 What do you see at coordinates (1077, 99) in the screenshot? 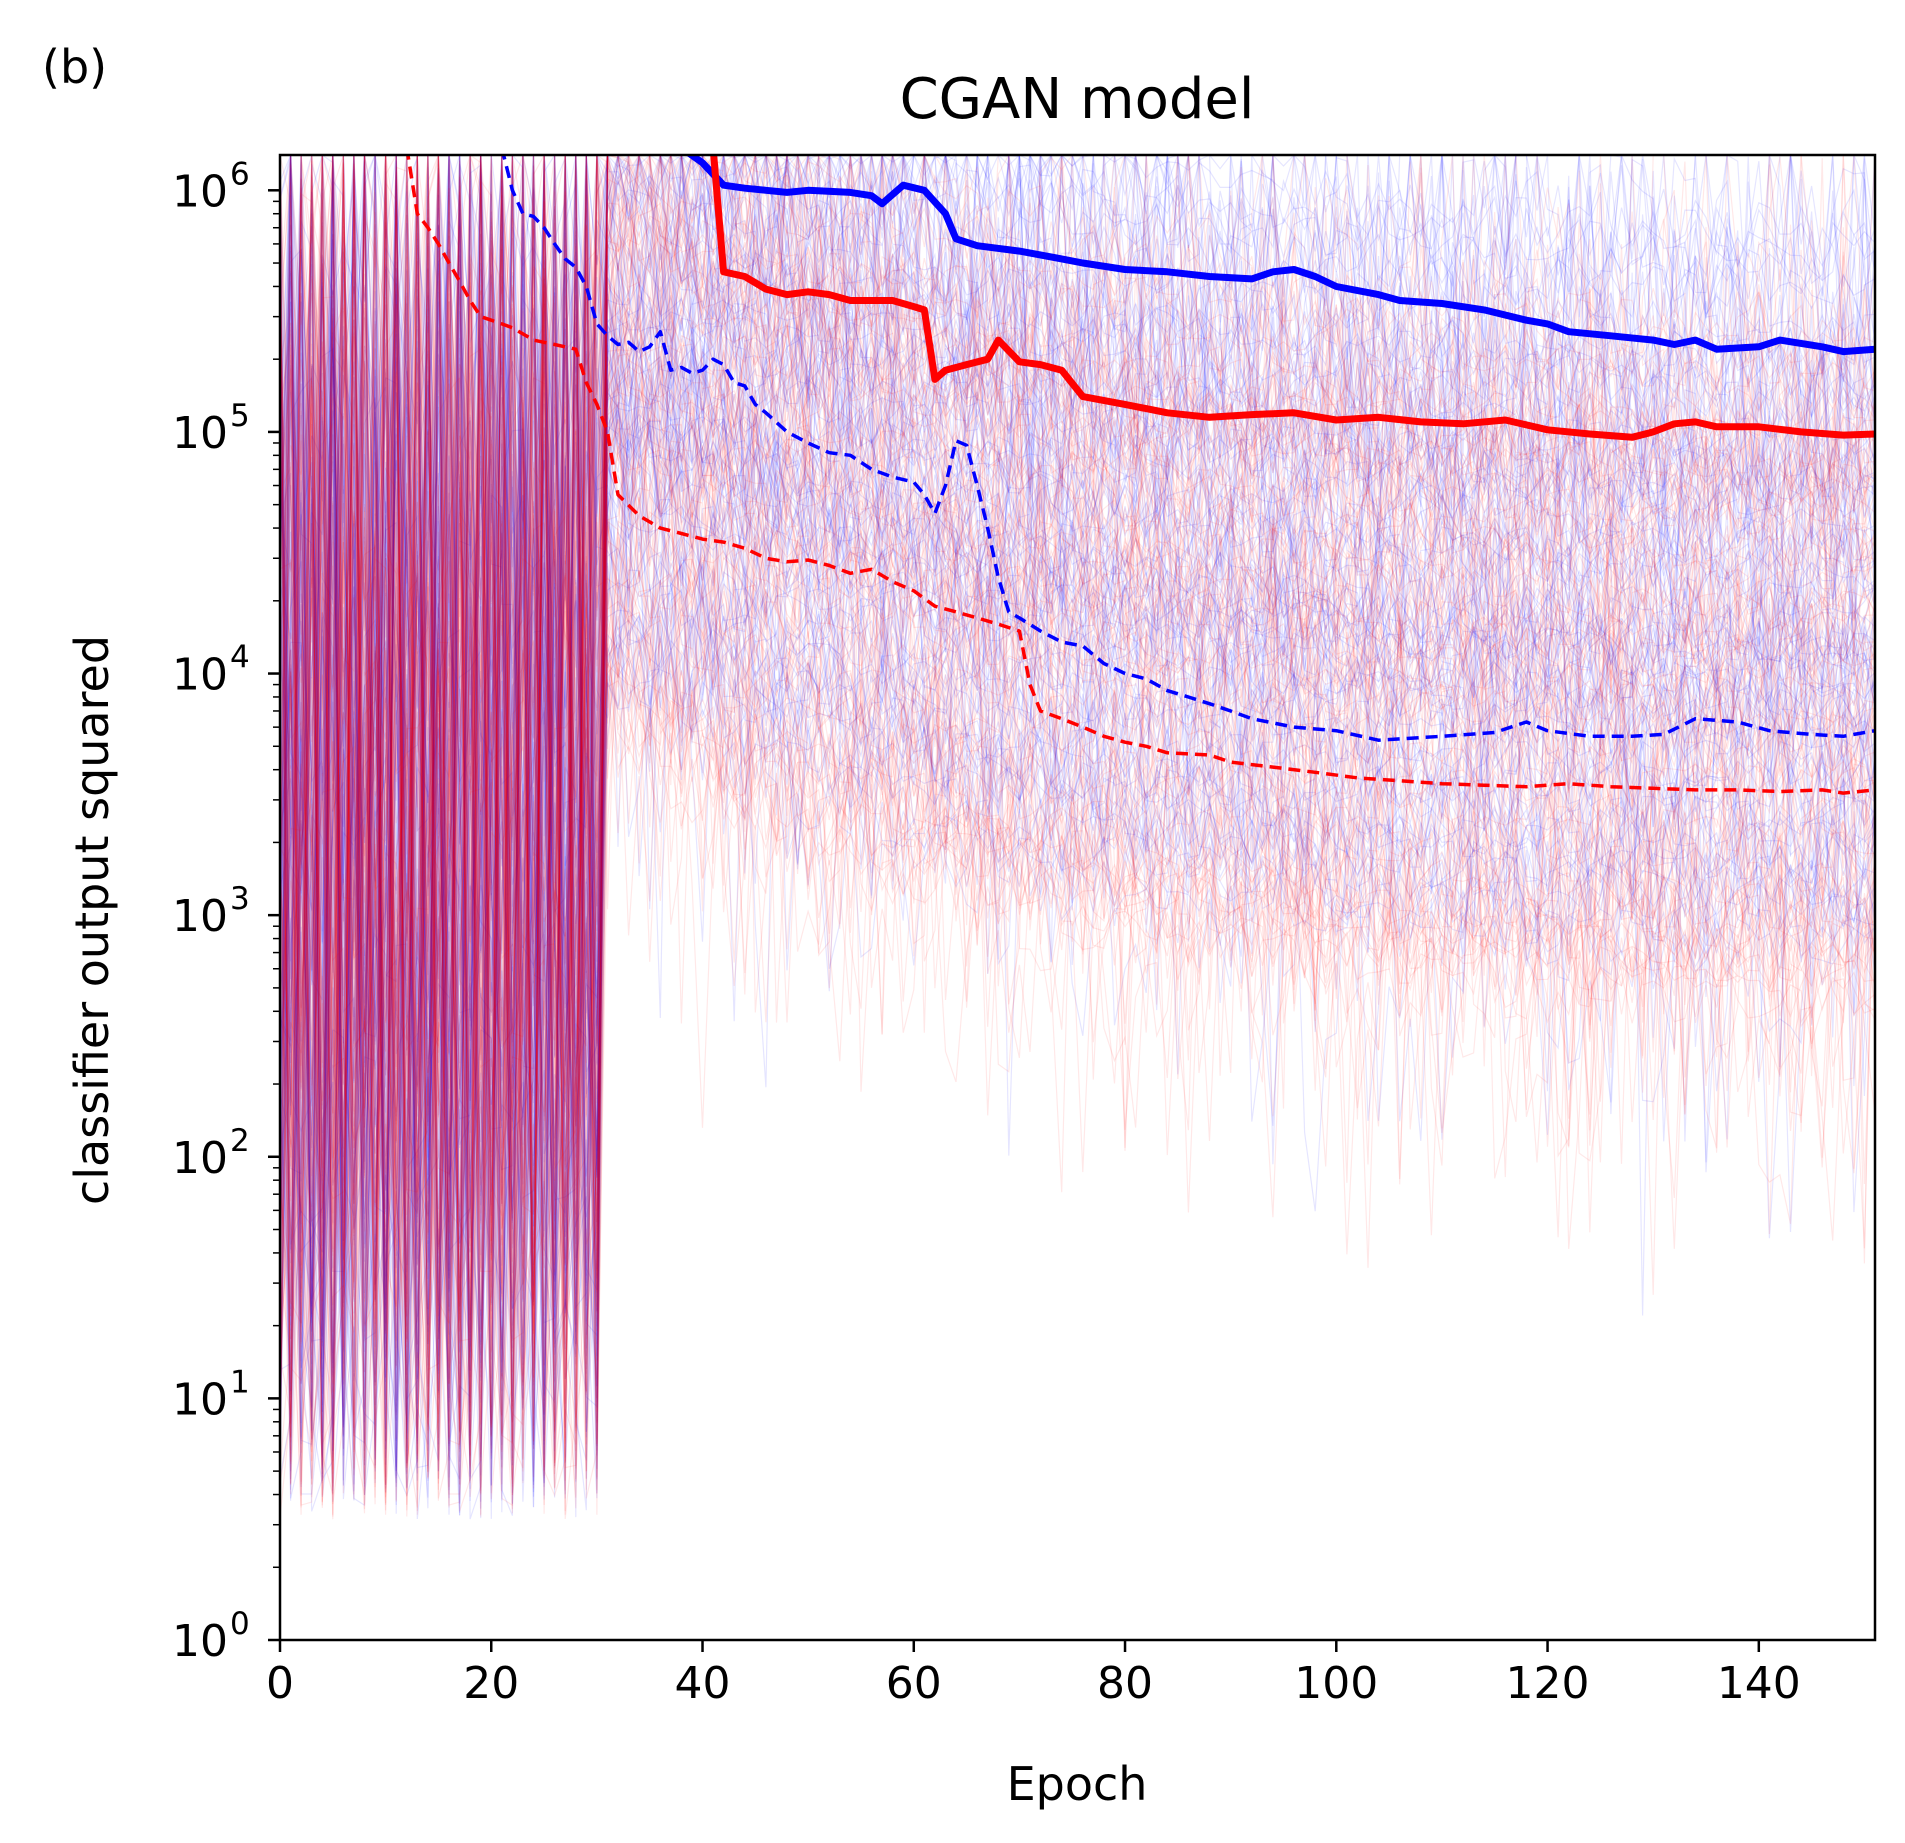
I see `chart-title: CGAN model` at bounding box center [1077, 99].